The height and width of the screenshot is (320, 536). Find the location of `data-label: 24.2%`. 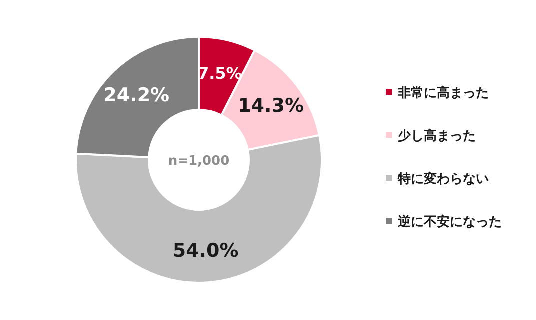

data-label: 24.2% is located at coordinates (137, 95).